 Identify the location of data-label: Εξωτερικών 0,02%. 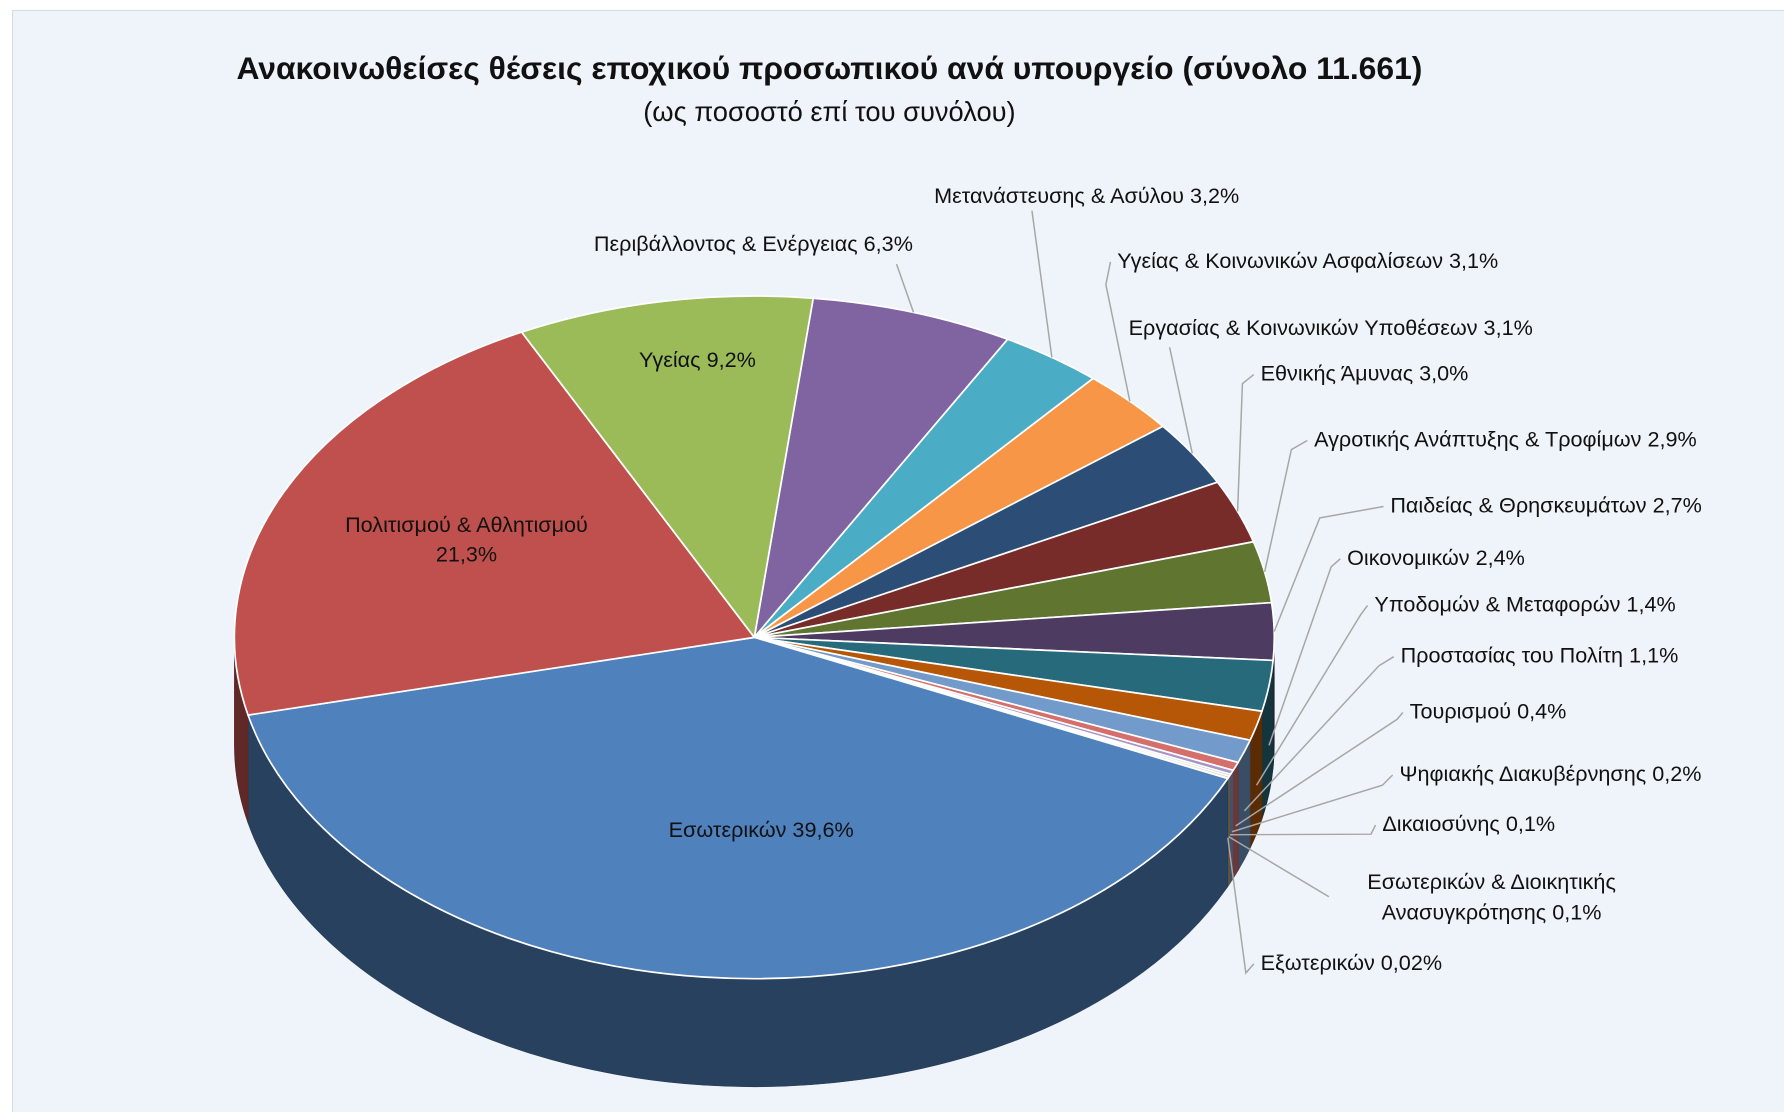
(1351, 962).